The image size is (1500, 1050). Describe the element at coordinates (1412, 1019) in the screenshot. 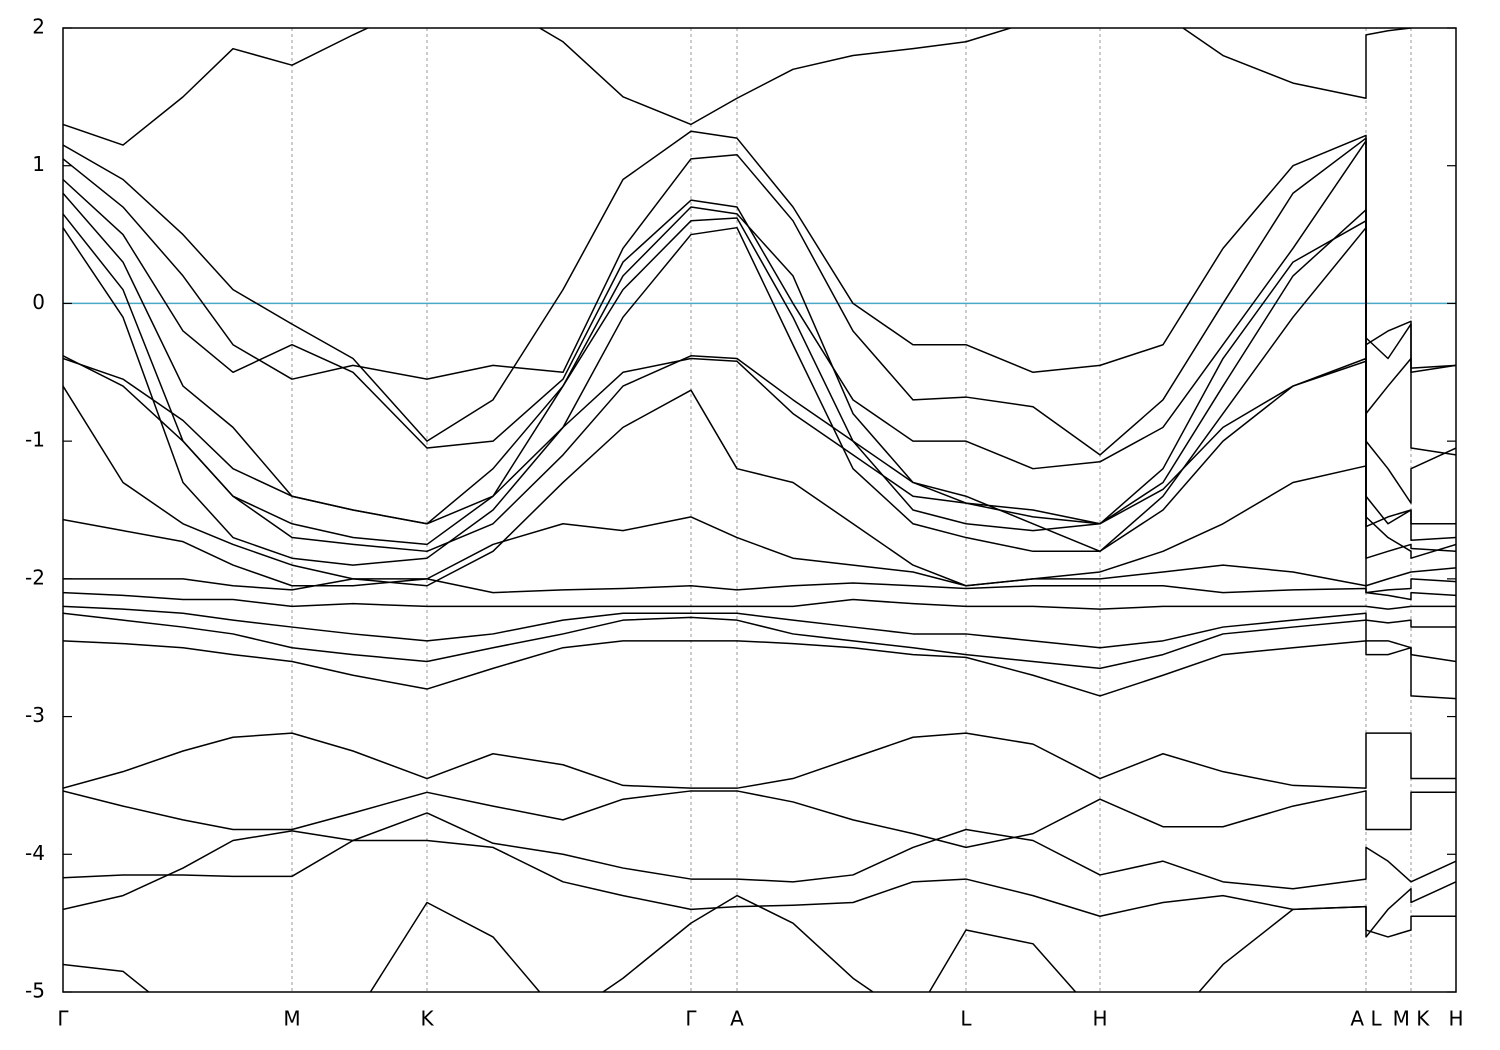

I see `x-tick-label: M K` at that location.